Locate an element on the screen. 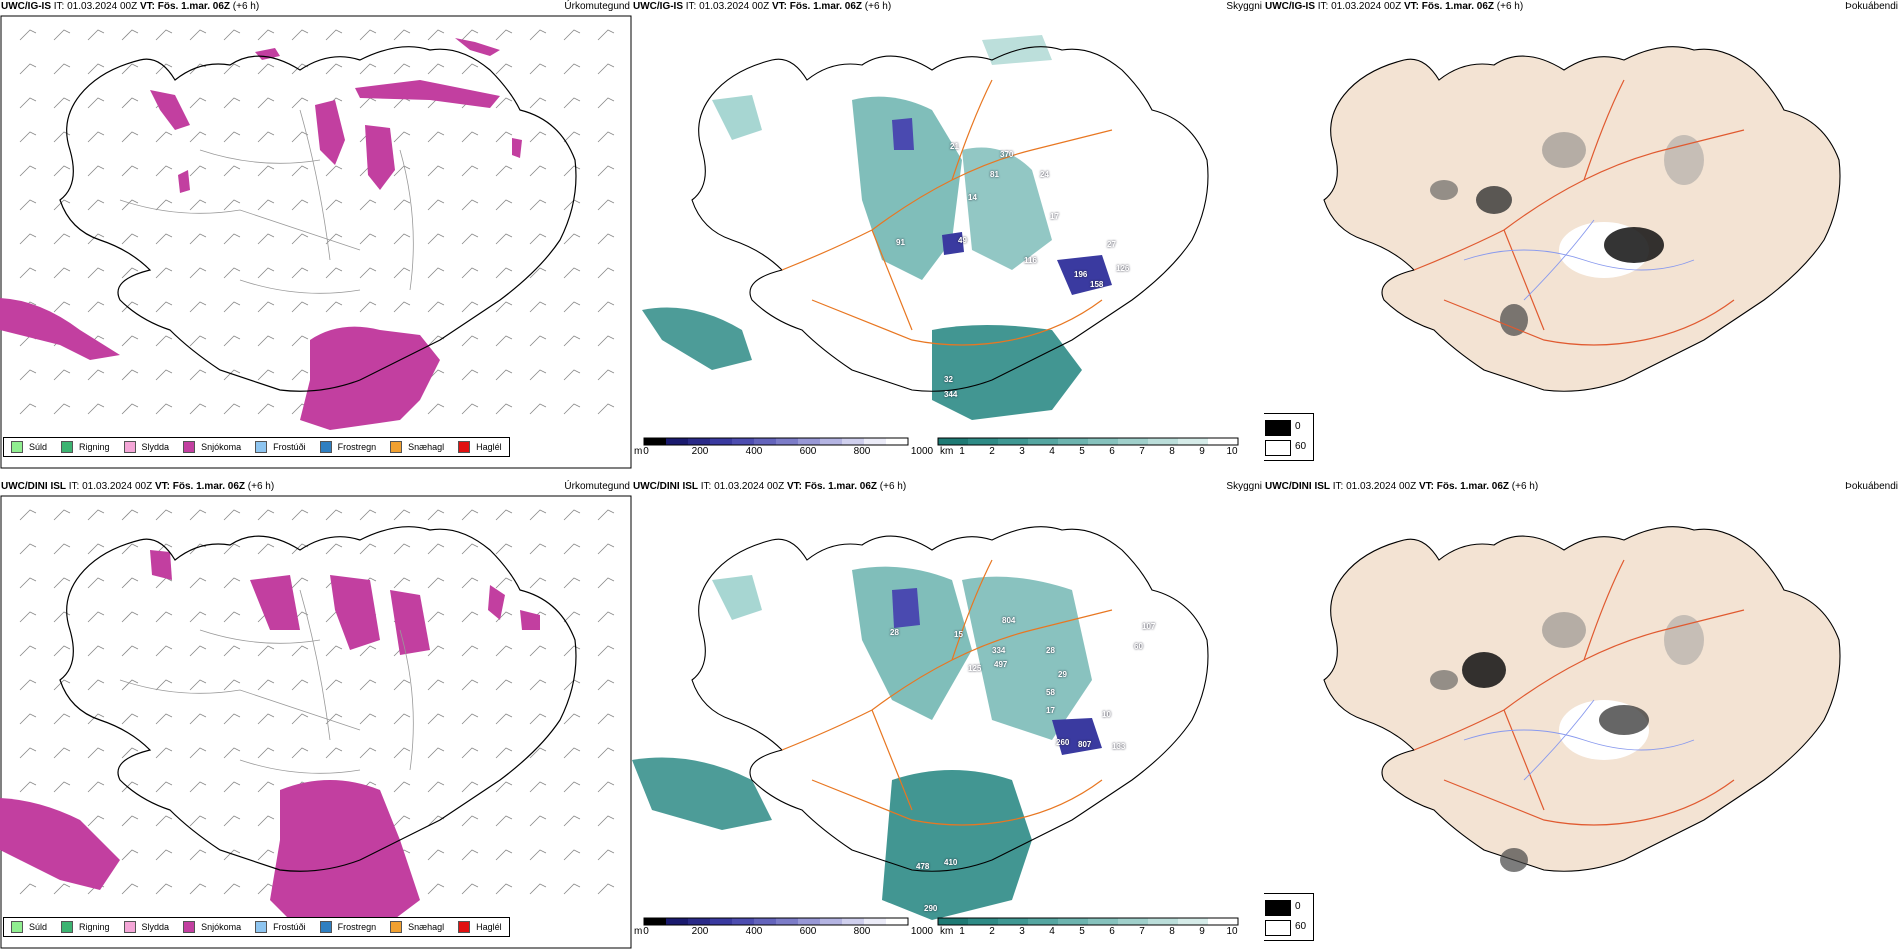 The height and width of the screenshot is (950, 1900). legend-item: Haglél is located at coordinates (480, 447).